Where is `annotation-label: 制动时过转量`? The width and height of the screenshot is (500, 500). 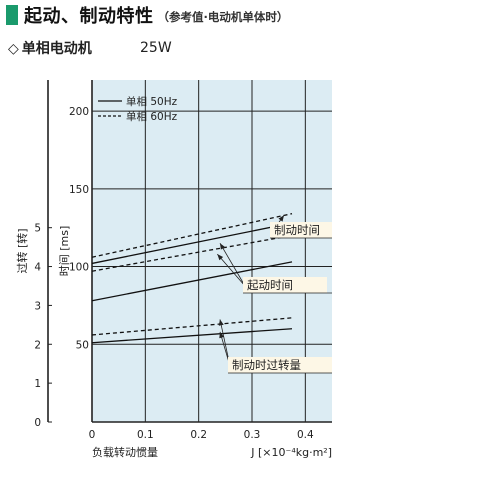 annotation-label: 制动时过转量 is located at coordinates (266, 365).